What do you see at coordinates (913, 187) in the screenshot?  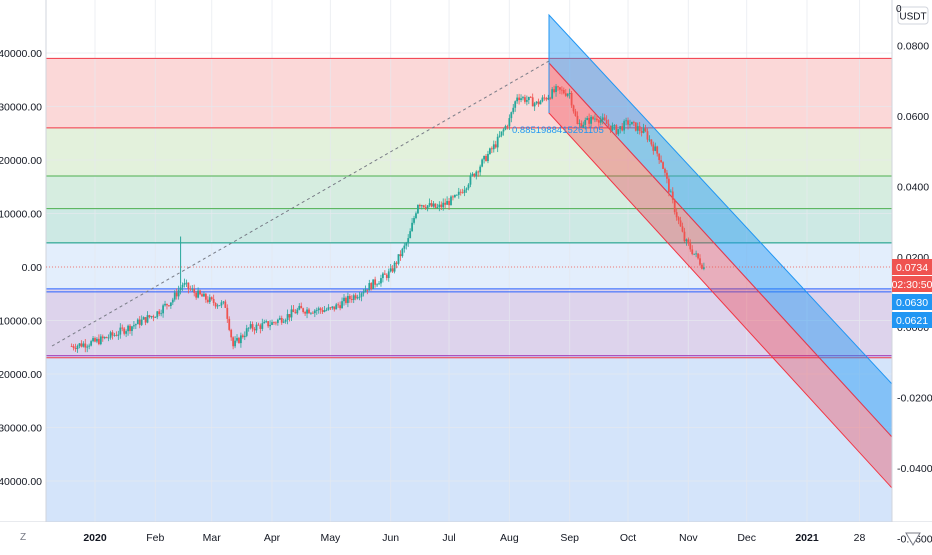 I see `right-tick-label: 0.0400` at bounding box center [913, 187].